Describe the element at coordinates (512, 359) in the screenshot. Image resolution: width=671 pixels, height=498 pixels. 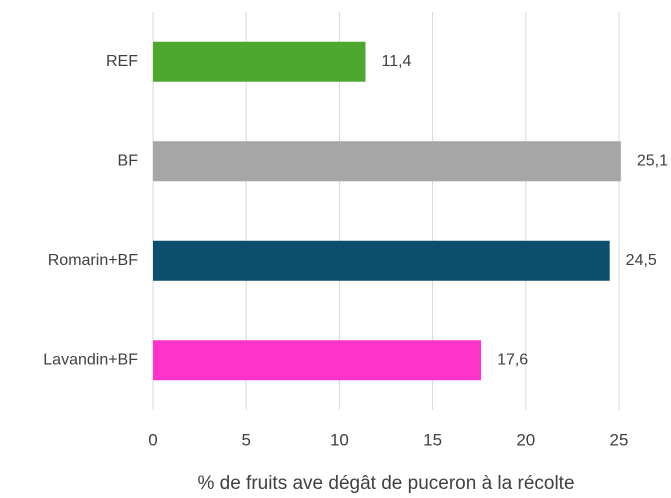
I see `data-label: 17,6` at that location.